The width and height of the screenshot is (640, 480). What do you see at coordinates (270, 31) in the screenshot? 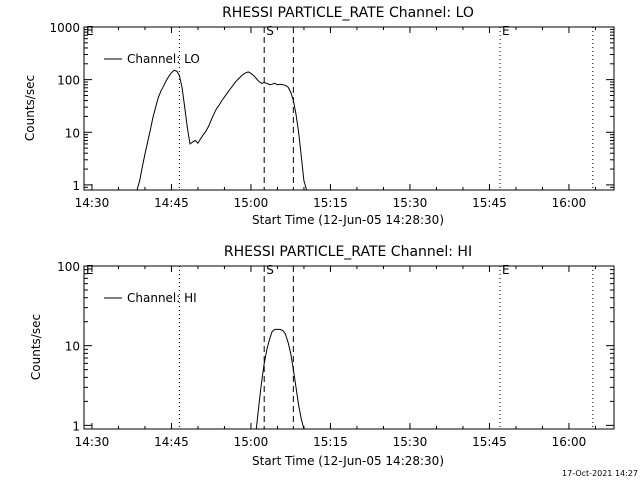
I see `lo-marker-label-2: S` at bounding box center [270, 31].